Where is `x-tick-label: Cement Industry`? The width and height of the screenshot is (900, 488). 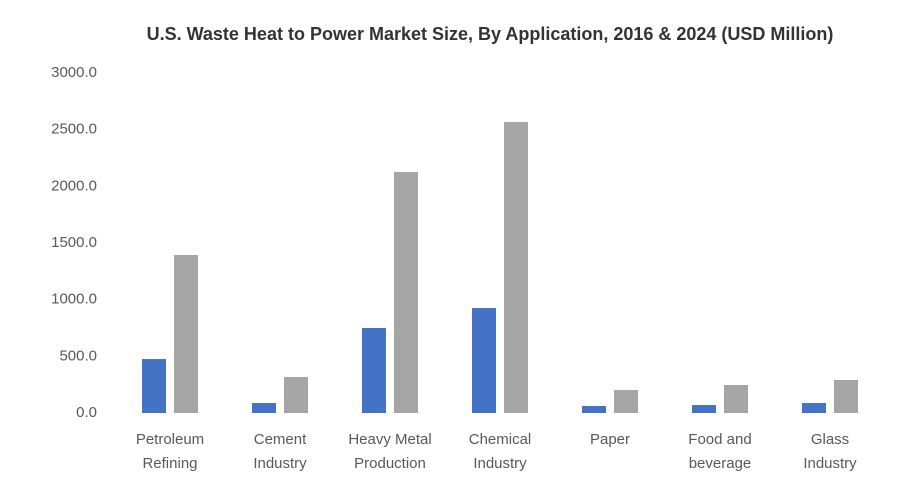
x-tick-label: Cement Industry is located at coordinates (280, 451).